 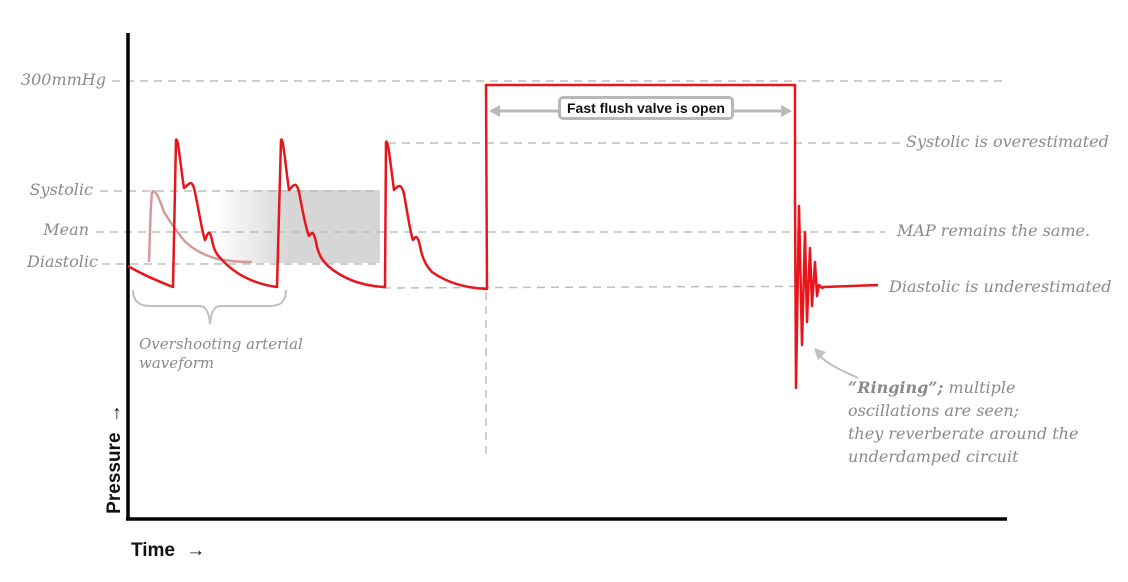 I want to click on overshoot-note-line-2: waveform, so click(x=177, y=363).